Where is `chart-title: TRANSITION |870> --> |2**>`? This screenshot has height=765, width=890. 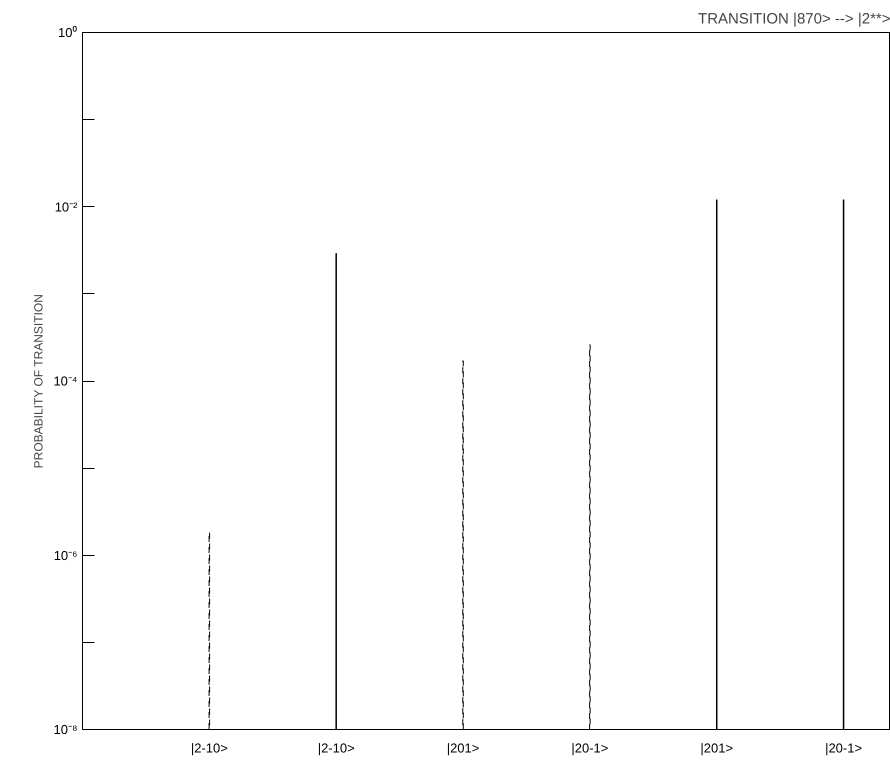 chart-title: TRANSITION |870> --> |2**> is located at coordinates (794, 19).